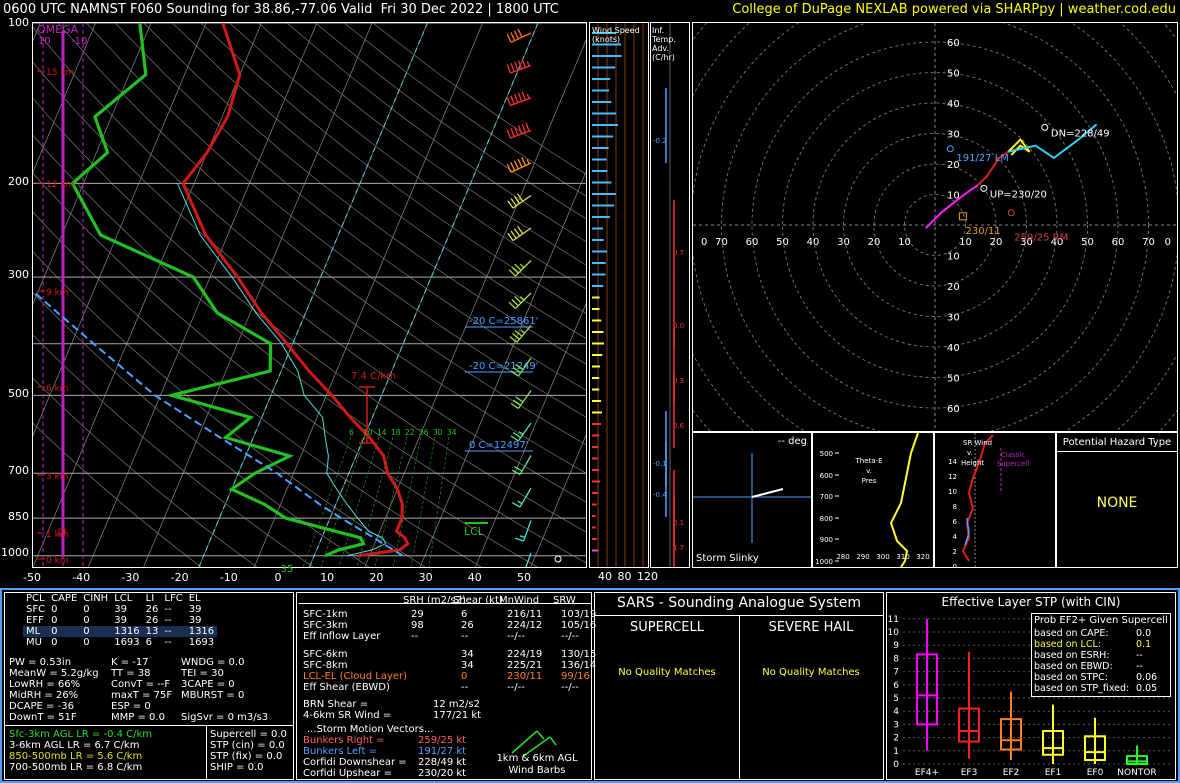 The width and height of the screenshot is (1180, 783). What do you see at coordinates (1117, 442) in the screenshot?
I see `hazard-title: Potential Hazard Type` at bounding box center [1117, 442].